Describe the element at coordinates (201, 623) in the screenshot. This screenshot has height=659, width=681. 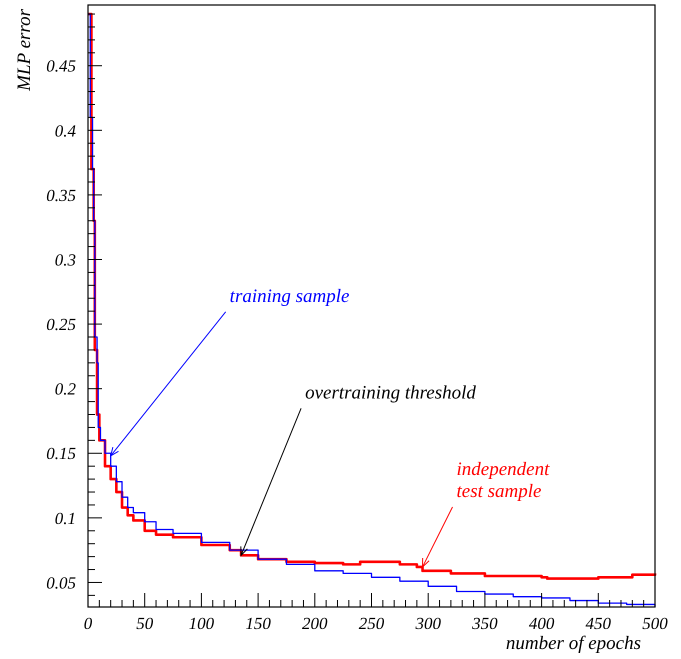
I see `x-tick-label: 100` at that location.